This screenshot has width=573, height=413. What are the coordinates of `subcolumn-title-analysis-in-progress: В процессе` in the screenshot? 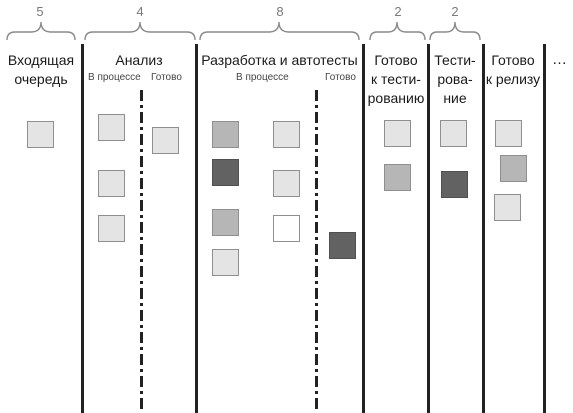 It's located at (114, 77).